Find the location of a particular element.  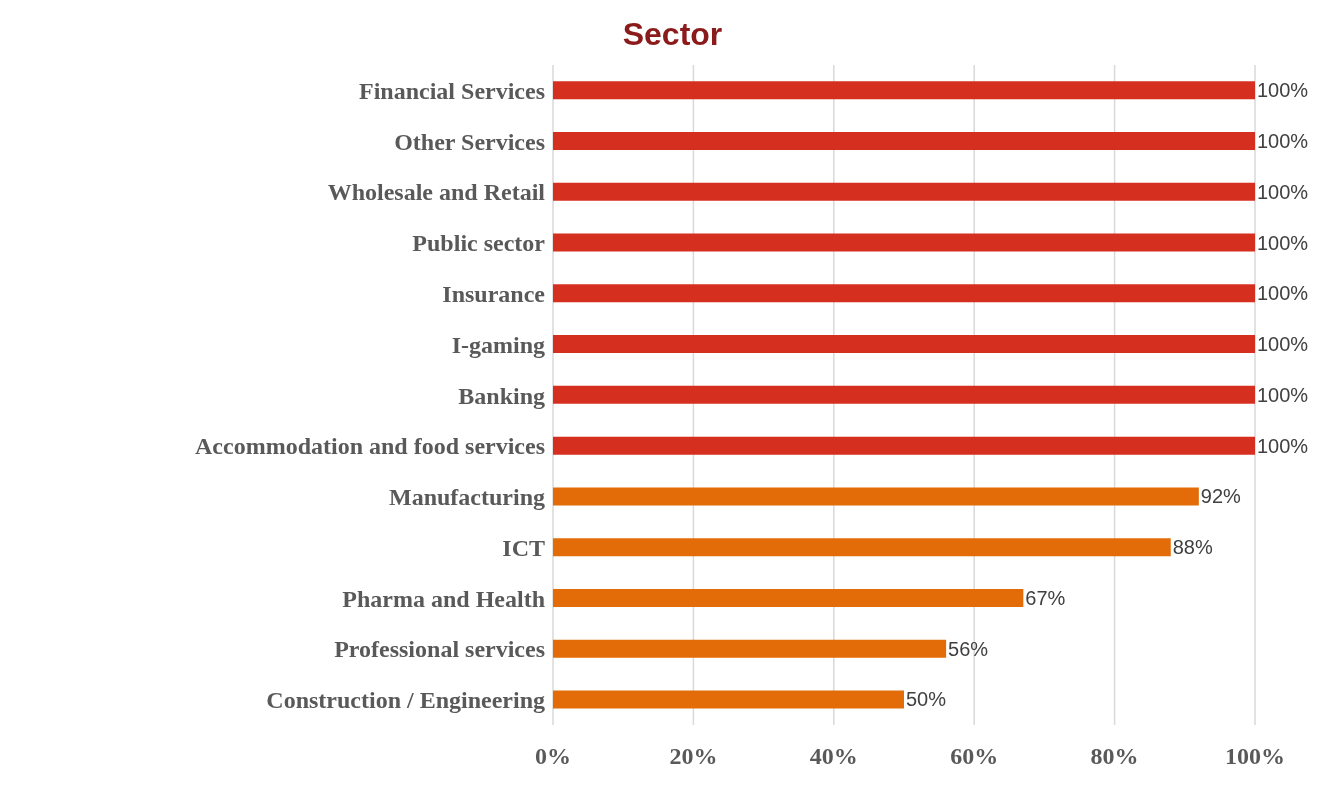

data-label: 56% is located at coordinates (968, 648).